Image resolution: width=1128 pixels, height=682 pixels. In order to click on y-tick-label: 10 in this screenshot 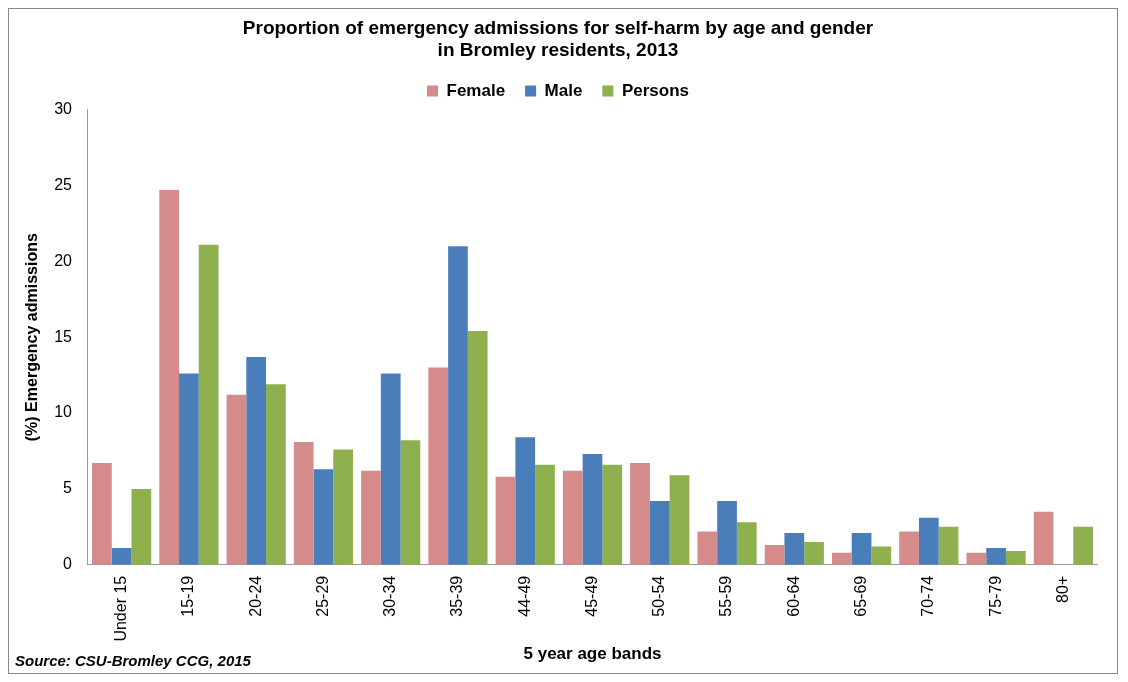, I will do `click(63, 412)`.